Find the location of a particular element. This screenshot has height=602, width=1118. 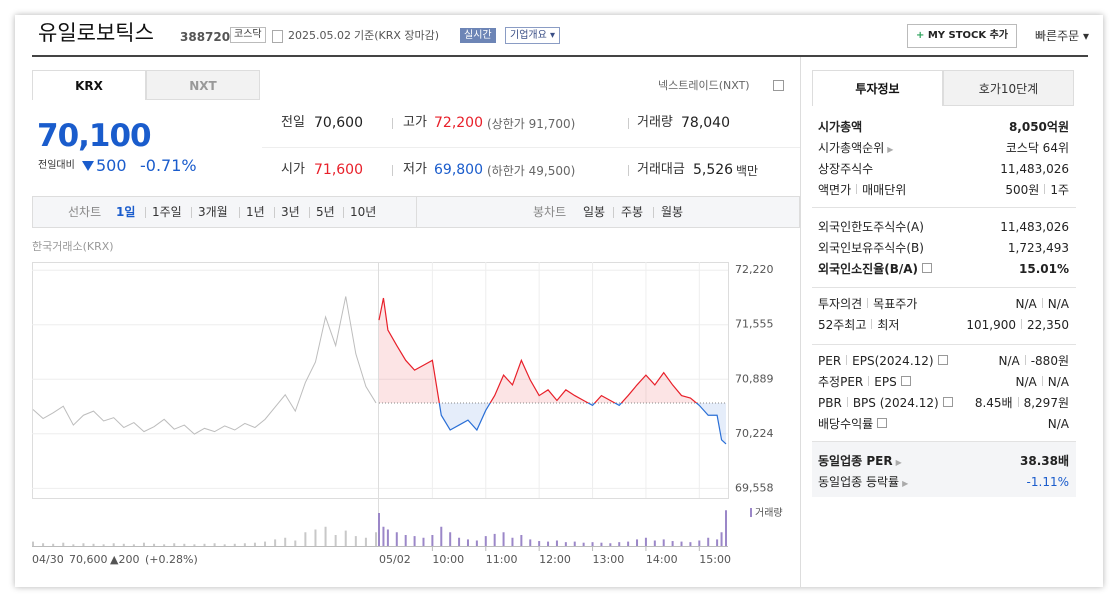

today-date: 05/02 is located at coordinates (395, 559).